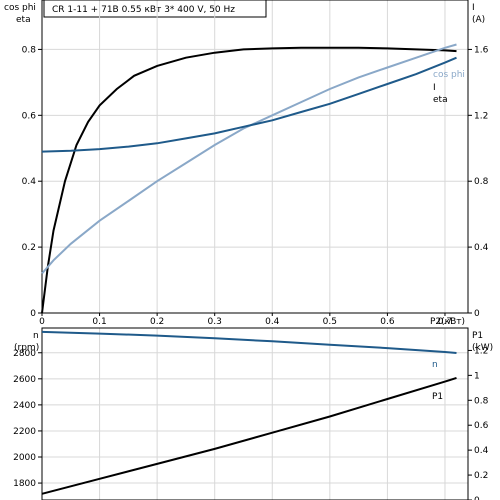 Image resolution: width=500 pixels, height=500 pixels. Describe the element at coordinates (24, 380) in the screenshot. I see `left-tick-label: 2600` at that location.